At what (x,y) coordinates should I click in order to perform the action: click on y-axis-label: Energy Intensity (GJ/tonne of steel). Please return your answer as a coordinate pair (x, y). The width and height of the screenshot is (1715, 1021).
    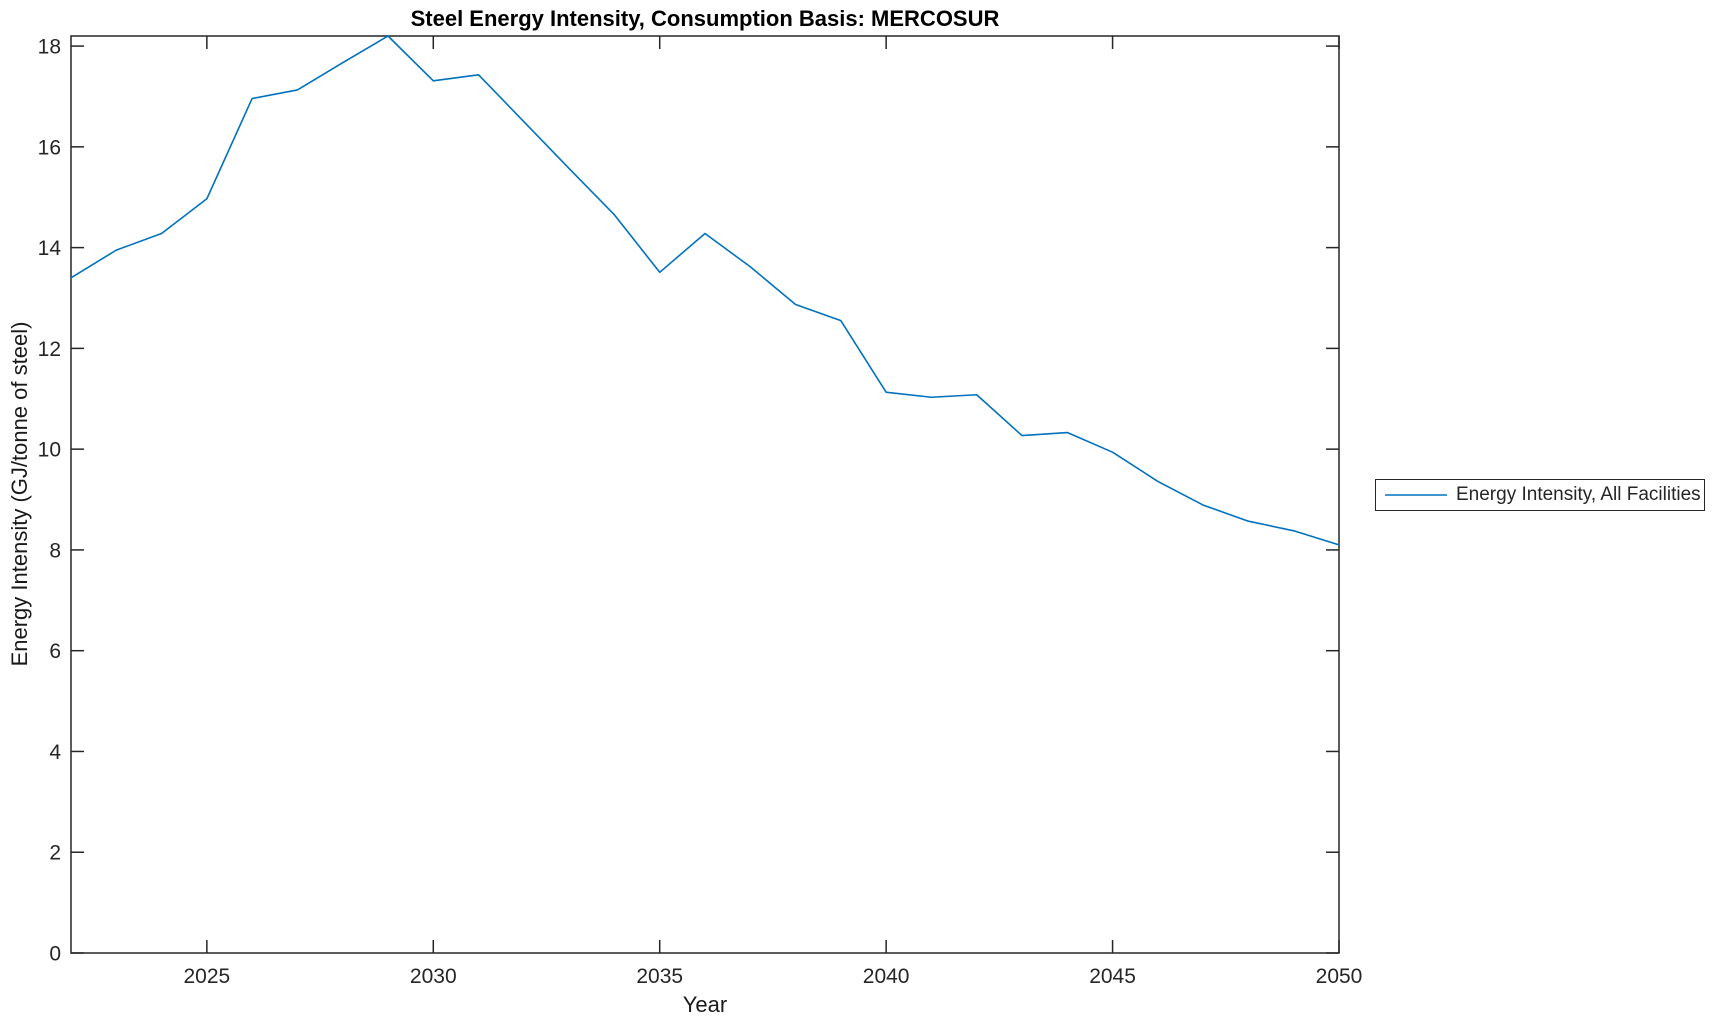
    Looking at the image, I should click on (19, 494).